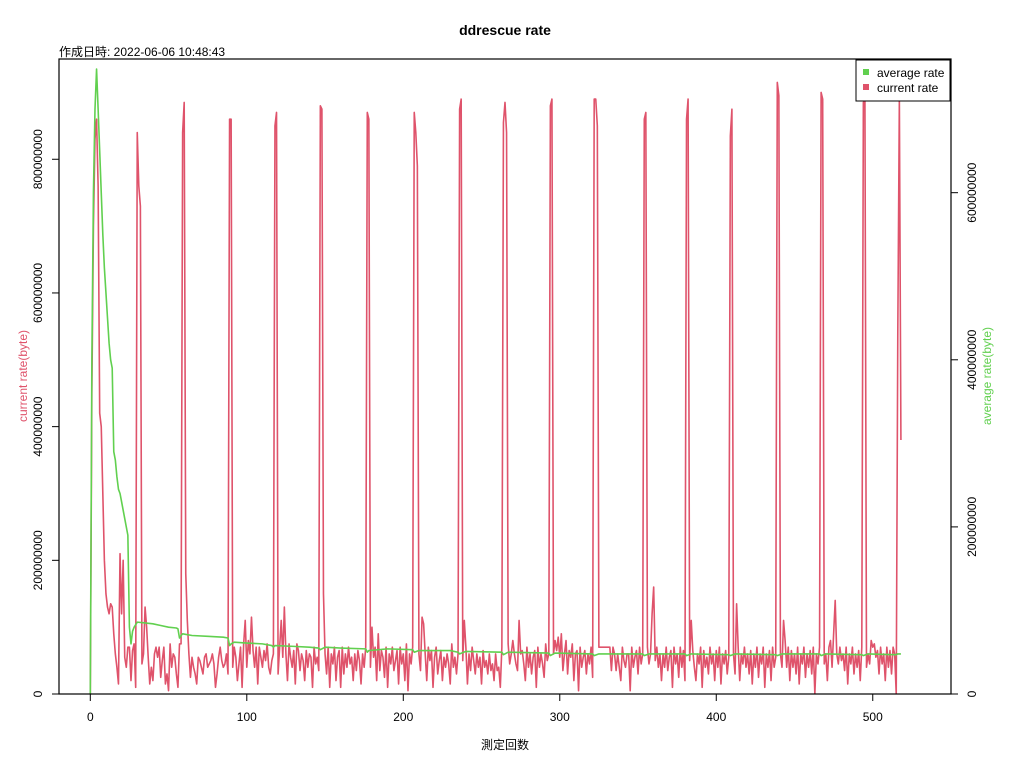 This screenshot has width=1024, height=768. Describe the element at coordinates (505, 744) in the screenshot. I see `x-axis-label: 測定回数` at that location.